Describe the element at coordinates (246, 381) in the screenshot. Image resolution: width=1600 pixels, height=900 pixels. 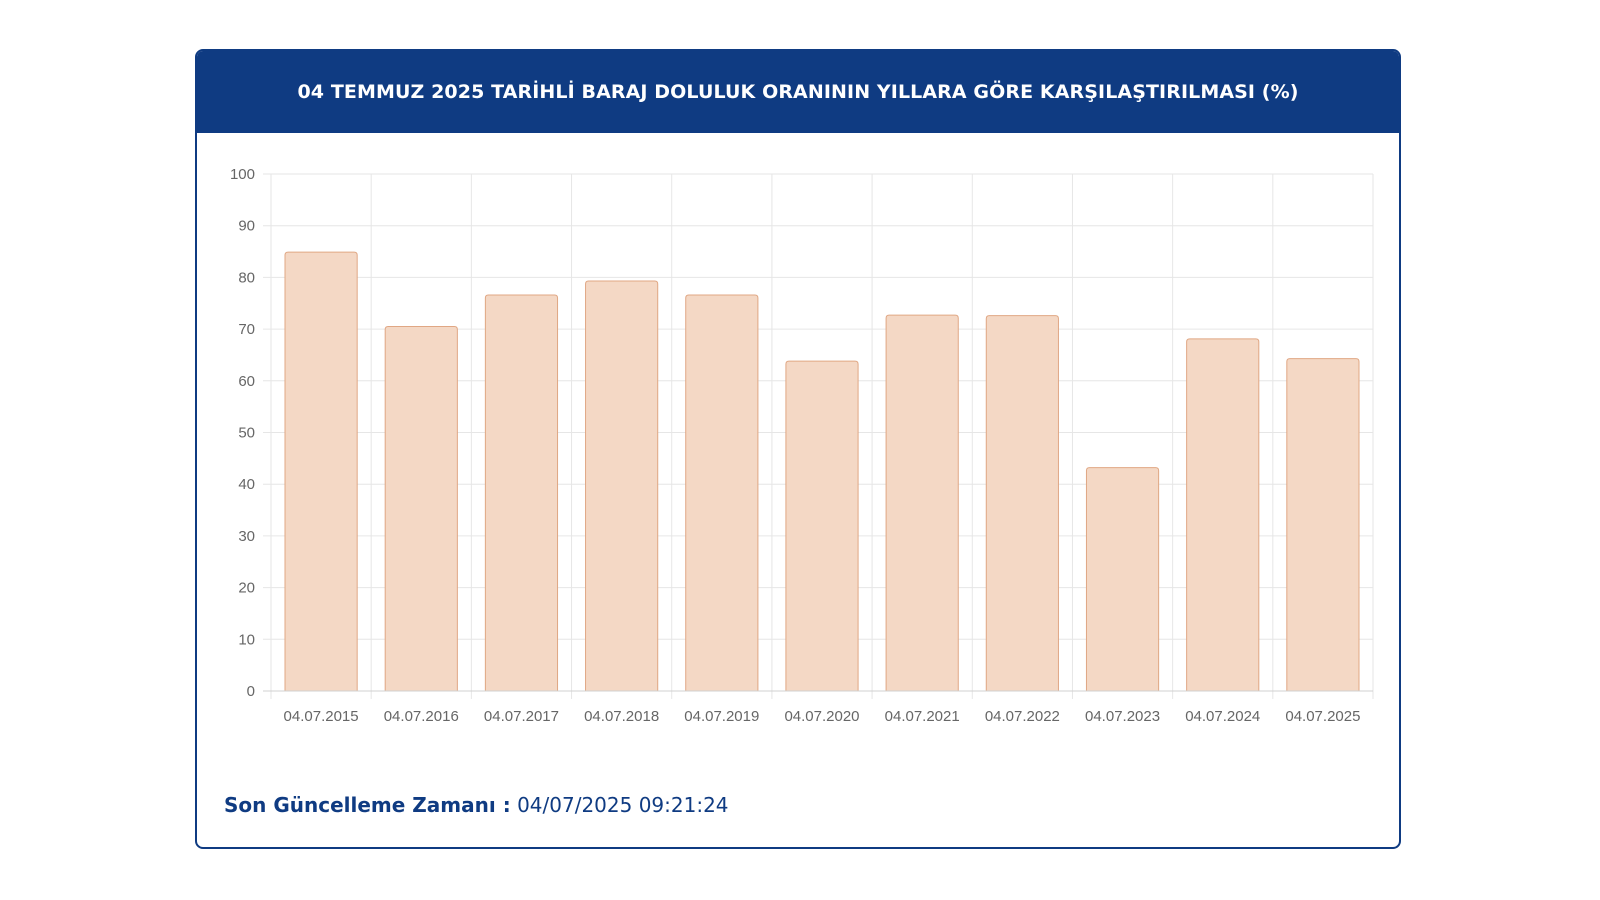
I see `y-tick-label: 60` at that location.